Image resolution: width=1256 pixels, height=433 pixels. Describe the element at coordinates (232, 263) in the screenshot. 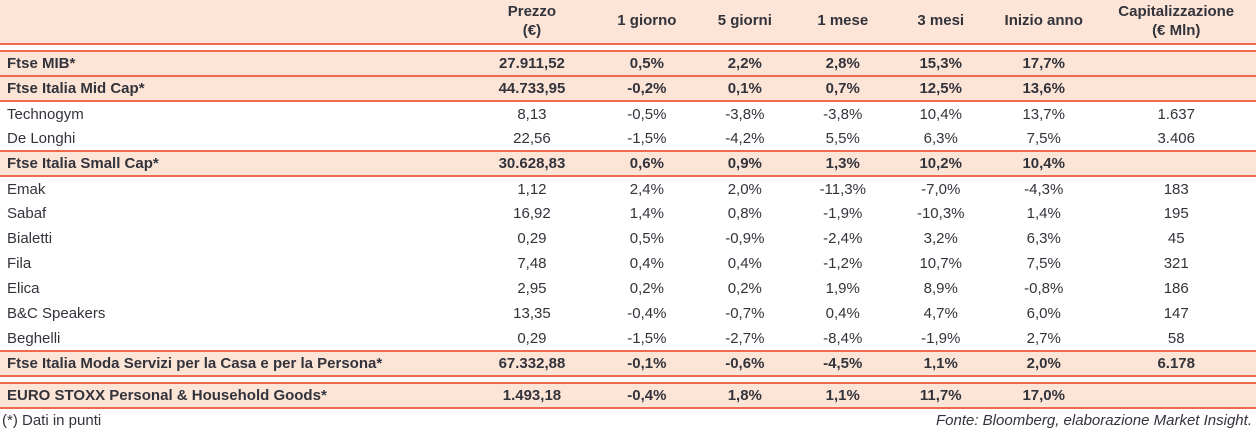

I see `row-name: Fila` at that location.